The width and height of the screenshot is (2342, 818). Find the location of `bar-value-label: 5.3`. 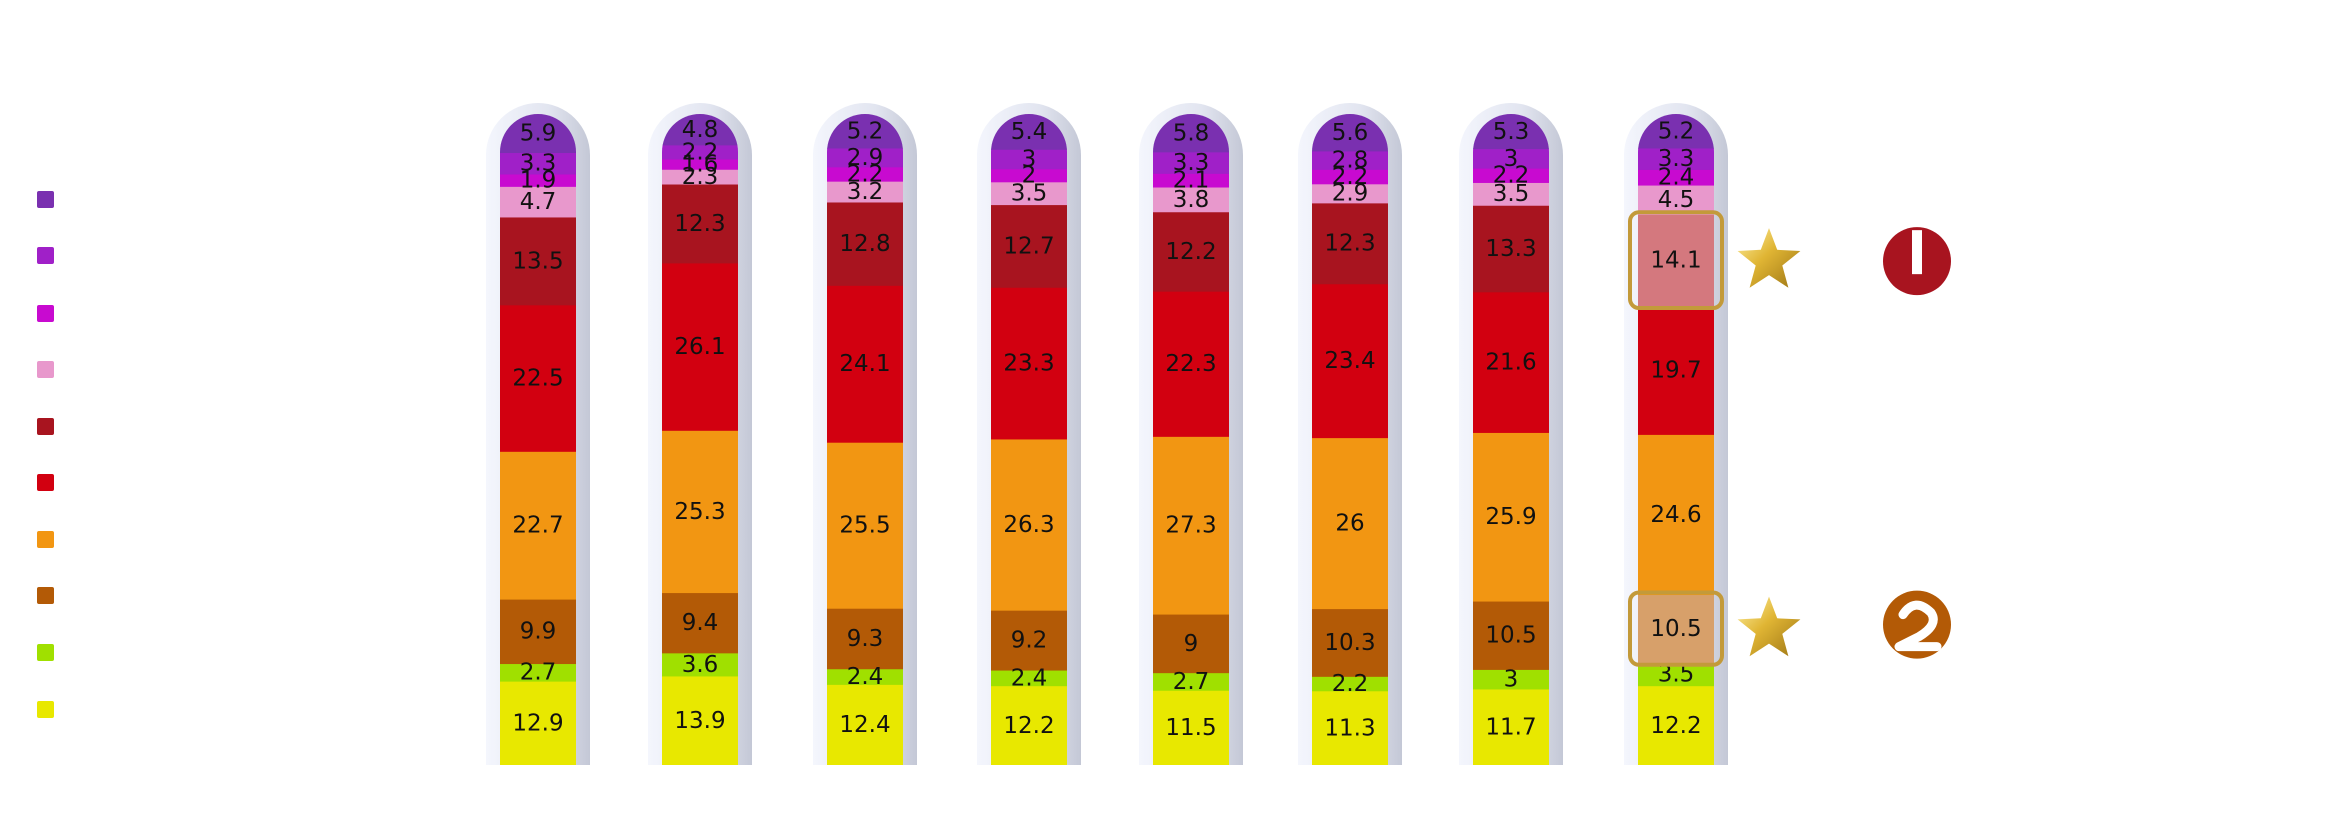

bar-value-label: 5.3 is located at coordinates (1511, 132).